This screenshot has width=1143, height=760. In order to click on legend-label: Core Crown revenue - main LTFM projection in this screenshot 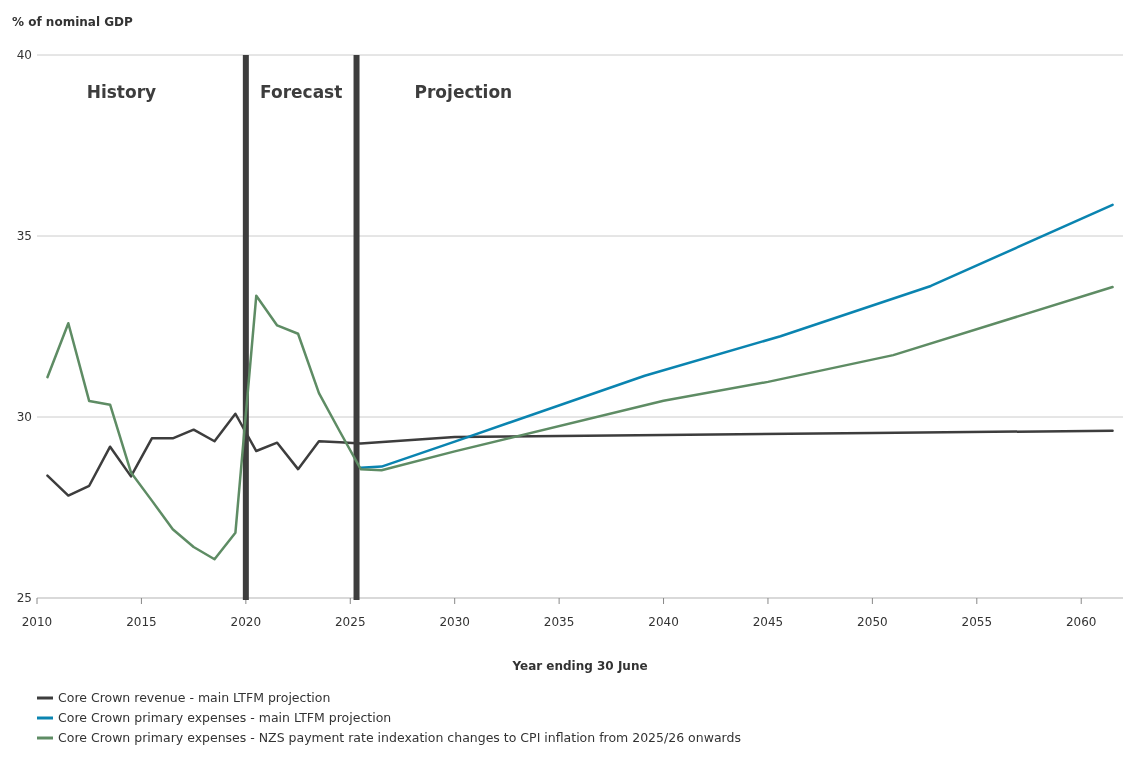, I will do `click(194, 698)`.